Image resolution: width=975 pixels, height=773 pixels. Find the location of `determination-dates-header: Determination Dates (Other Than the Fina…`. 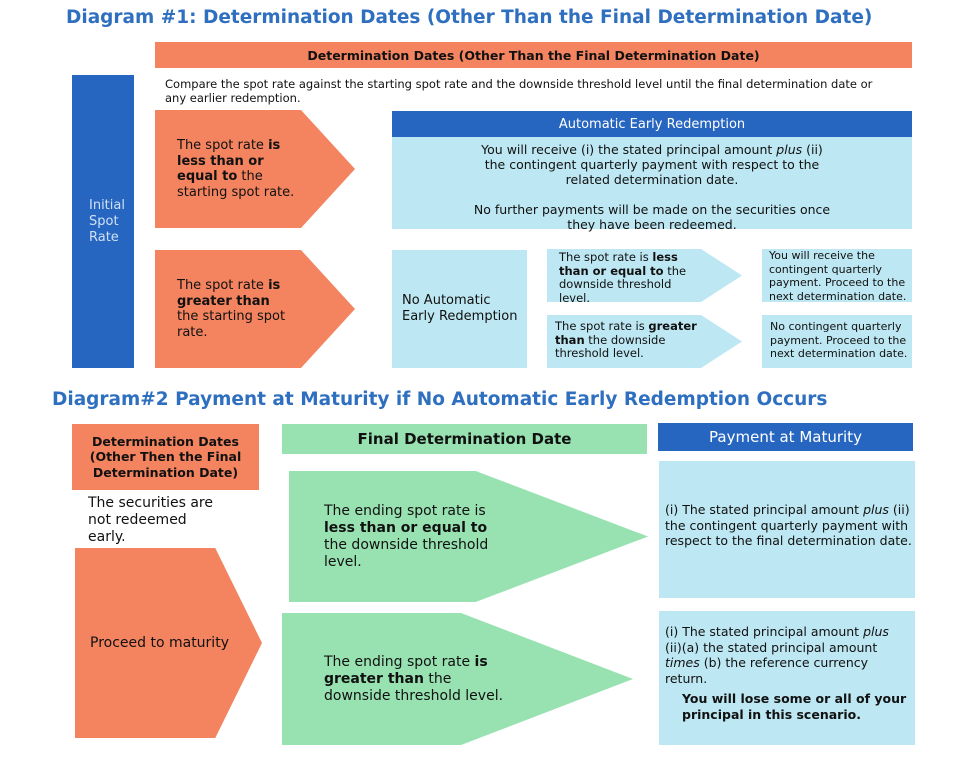

determination-dates-header: Determination Dates (Other Than the Fina… is located at coordinates (533, 55).